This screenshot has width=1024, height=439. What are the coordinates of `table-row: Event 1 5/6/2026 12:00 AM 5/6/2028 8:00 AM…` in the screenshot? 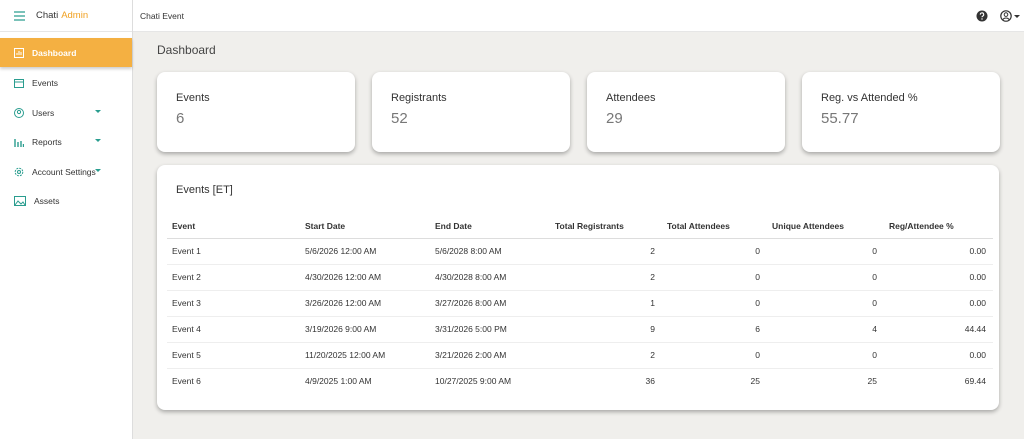 It's located at (580, 251).